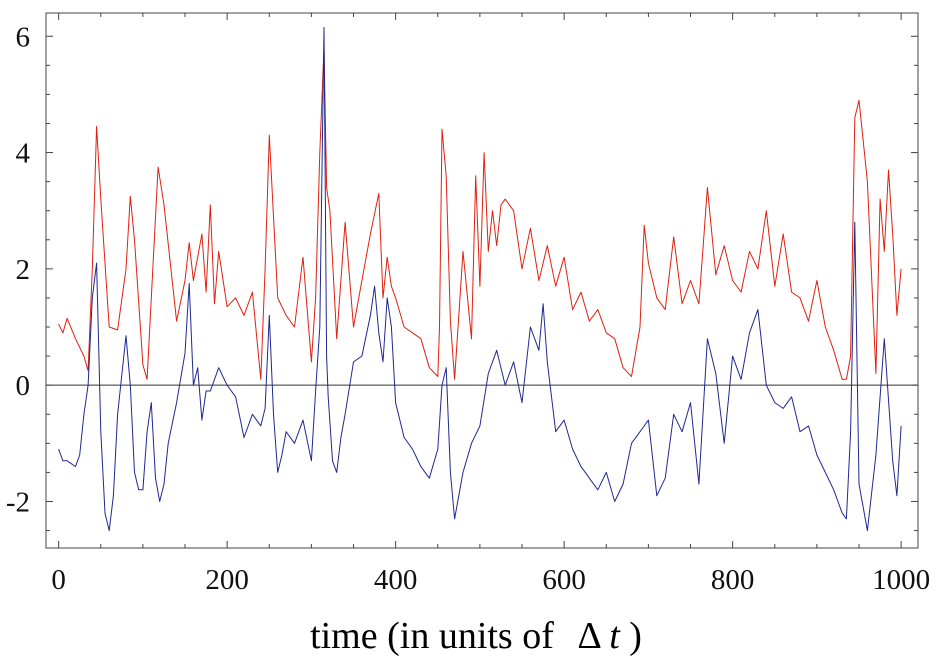 The image size is (945, 658). What do you see at coordinates (23, 154) in the screenshot?
I see `y-tick-label: 4` at bounding box center [23, 154].